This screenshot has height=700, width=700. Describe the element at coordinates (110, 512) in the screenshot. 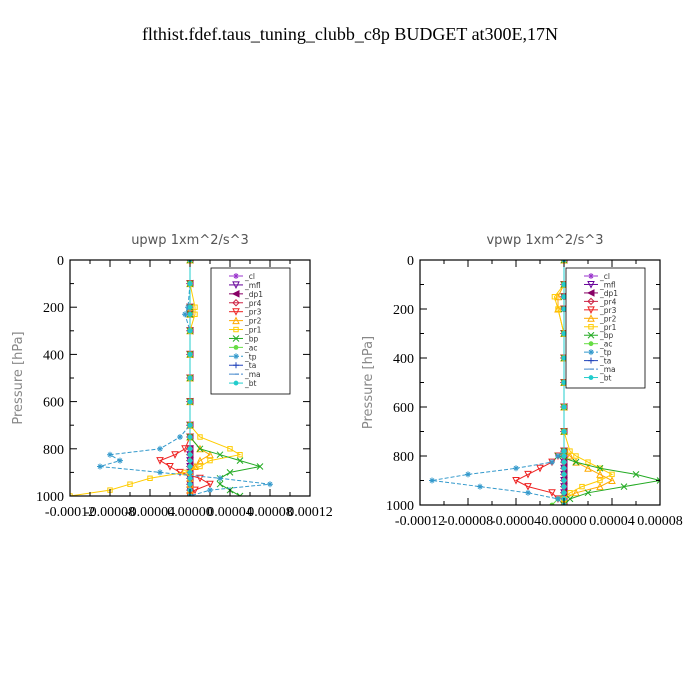

I see `x-tick-label: -0.00008` at that location.